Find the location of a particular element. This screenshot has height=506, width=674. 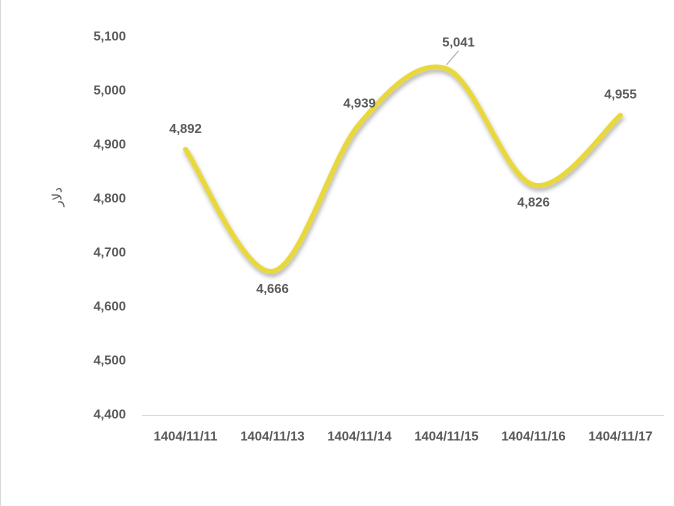

data-label: 4,892 is located at coordinates (185, 128).